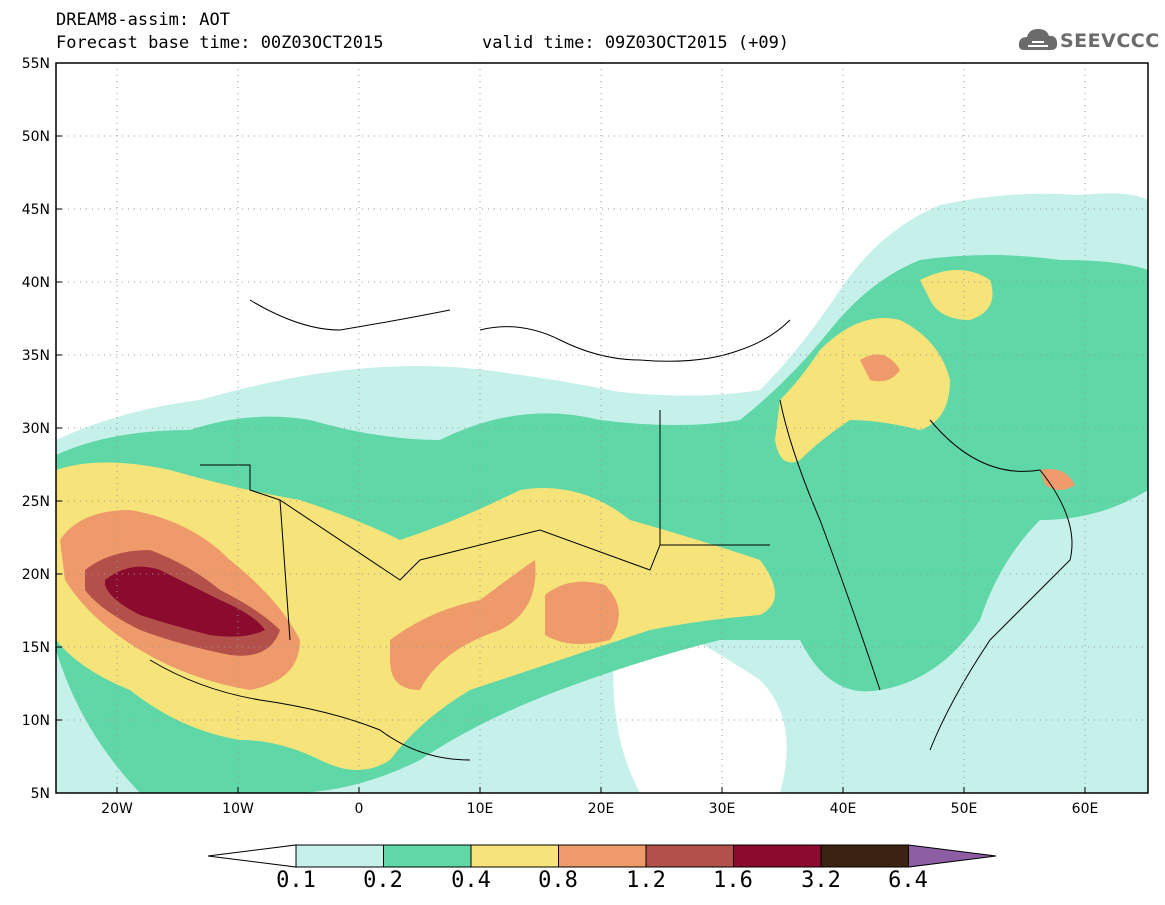  What do you see at coordinates (36, 648) in the screenshot?
I see `lat-label: 15N` at bounding box center [36, 648].